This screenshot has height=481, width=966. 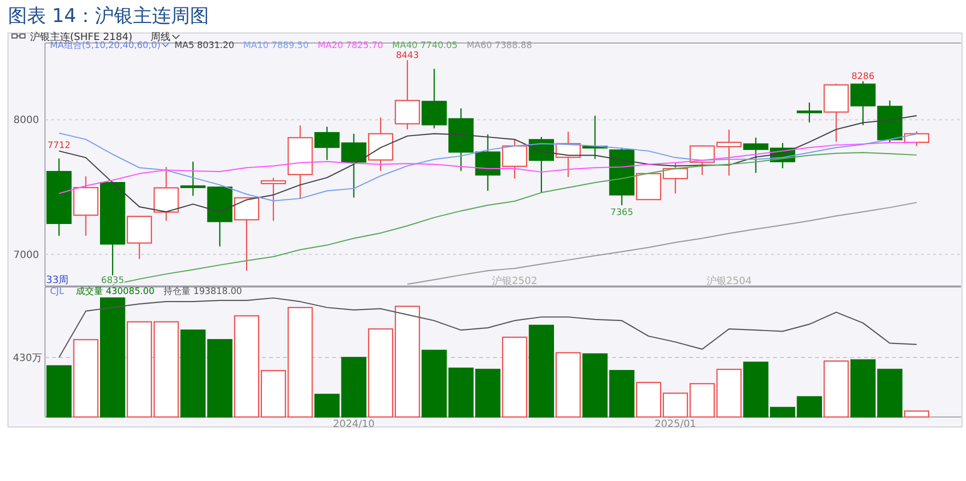 What do you see at coordinates (204, 46) in the screenshot?
I see `text: MA5 8031.20` at bounding box center [204, 46].